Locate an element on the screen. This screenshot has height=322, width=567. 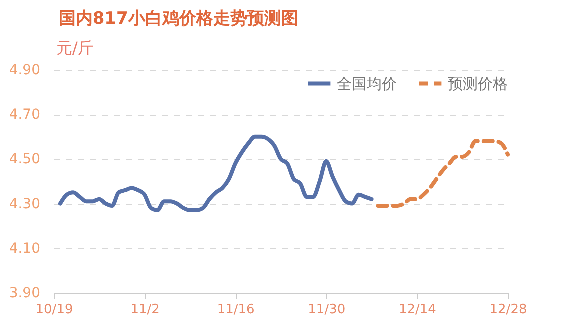
x-tick-label: 10/19 is located at coordinates (55, 310).